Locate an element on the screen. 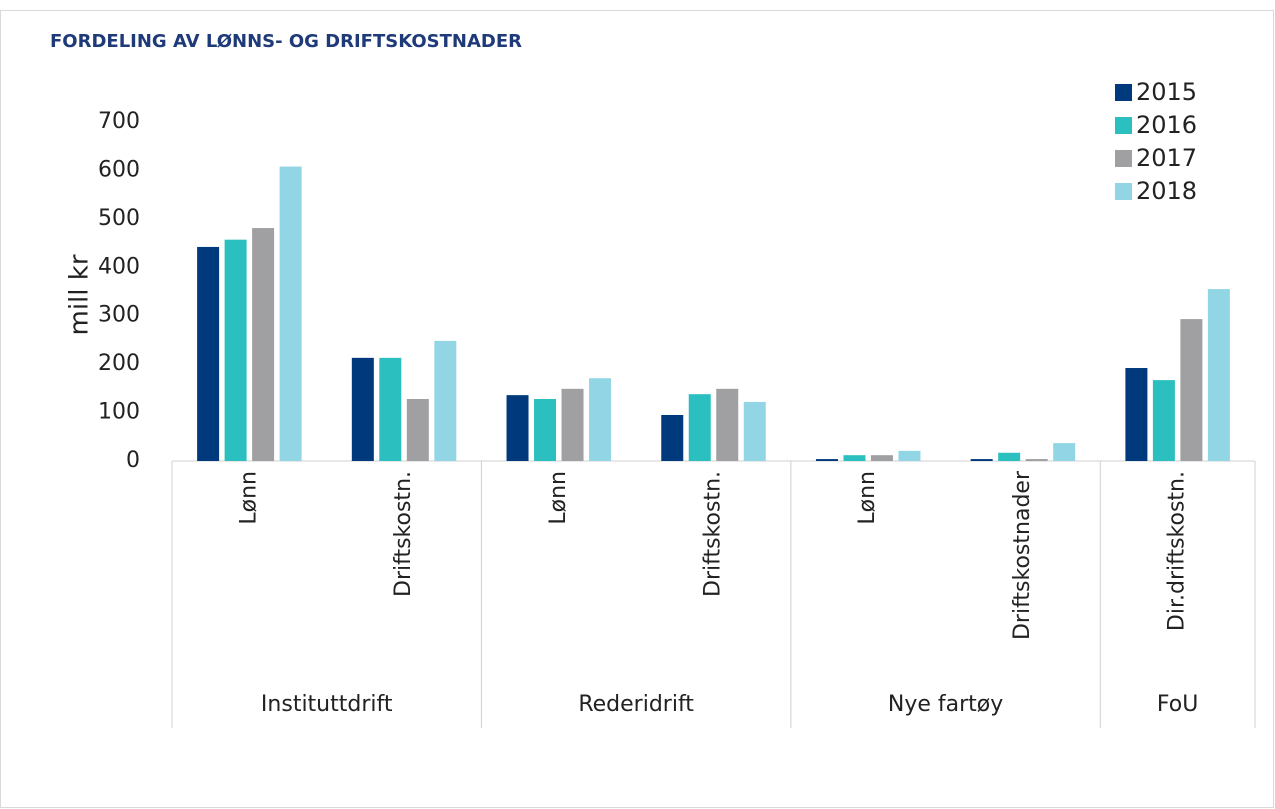 The width and height of the screenshot is (1275, 809). y-tick-label: 400 is located at coordinates (119, 266).